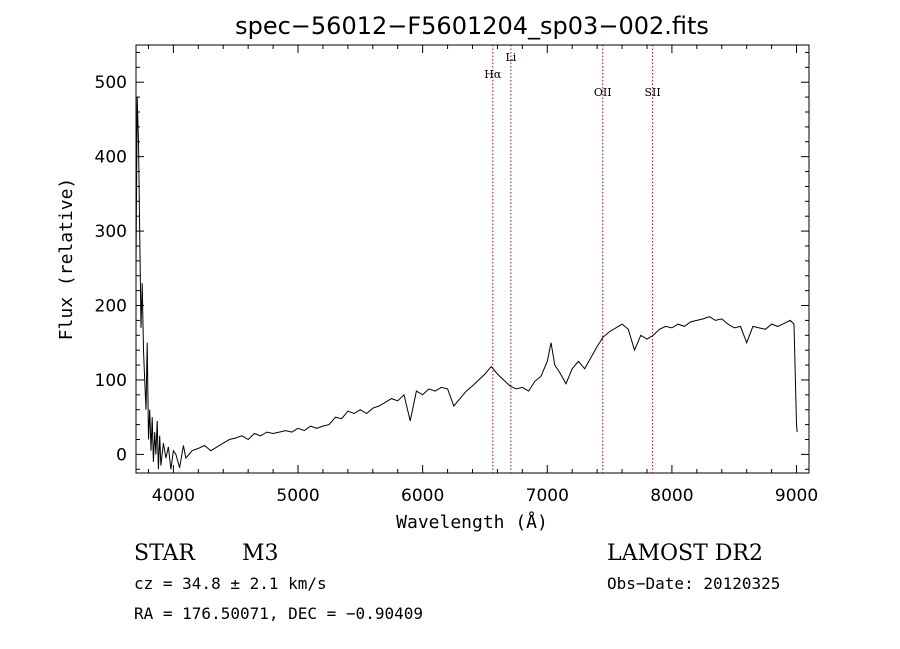 The height and width of the screenshot is (649, 900). I want to click on redshift-cz: cz = 34.8 ± 2.1 km/s, so click(230, 583).